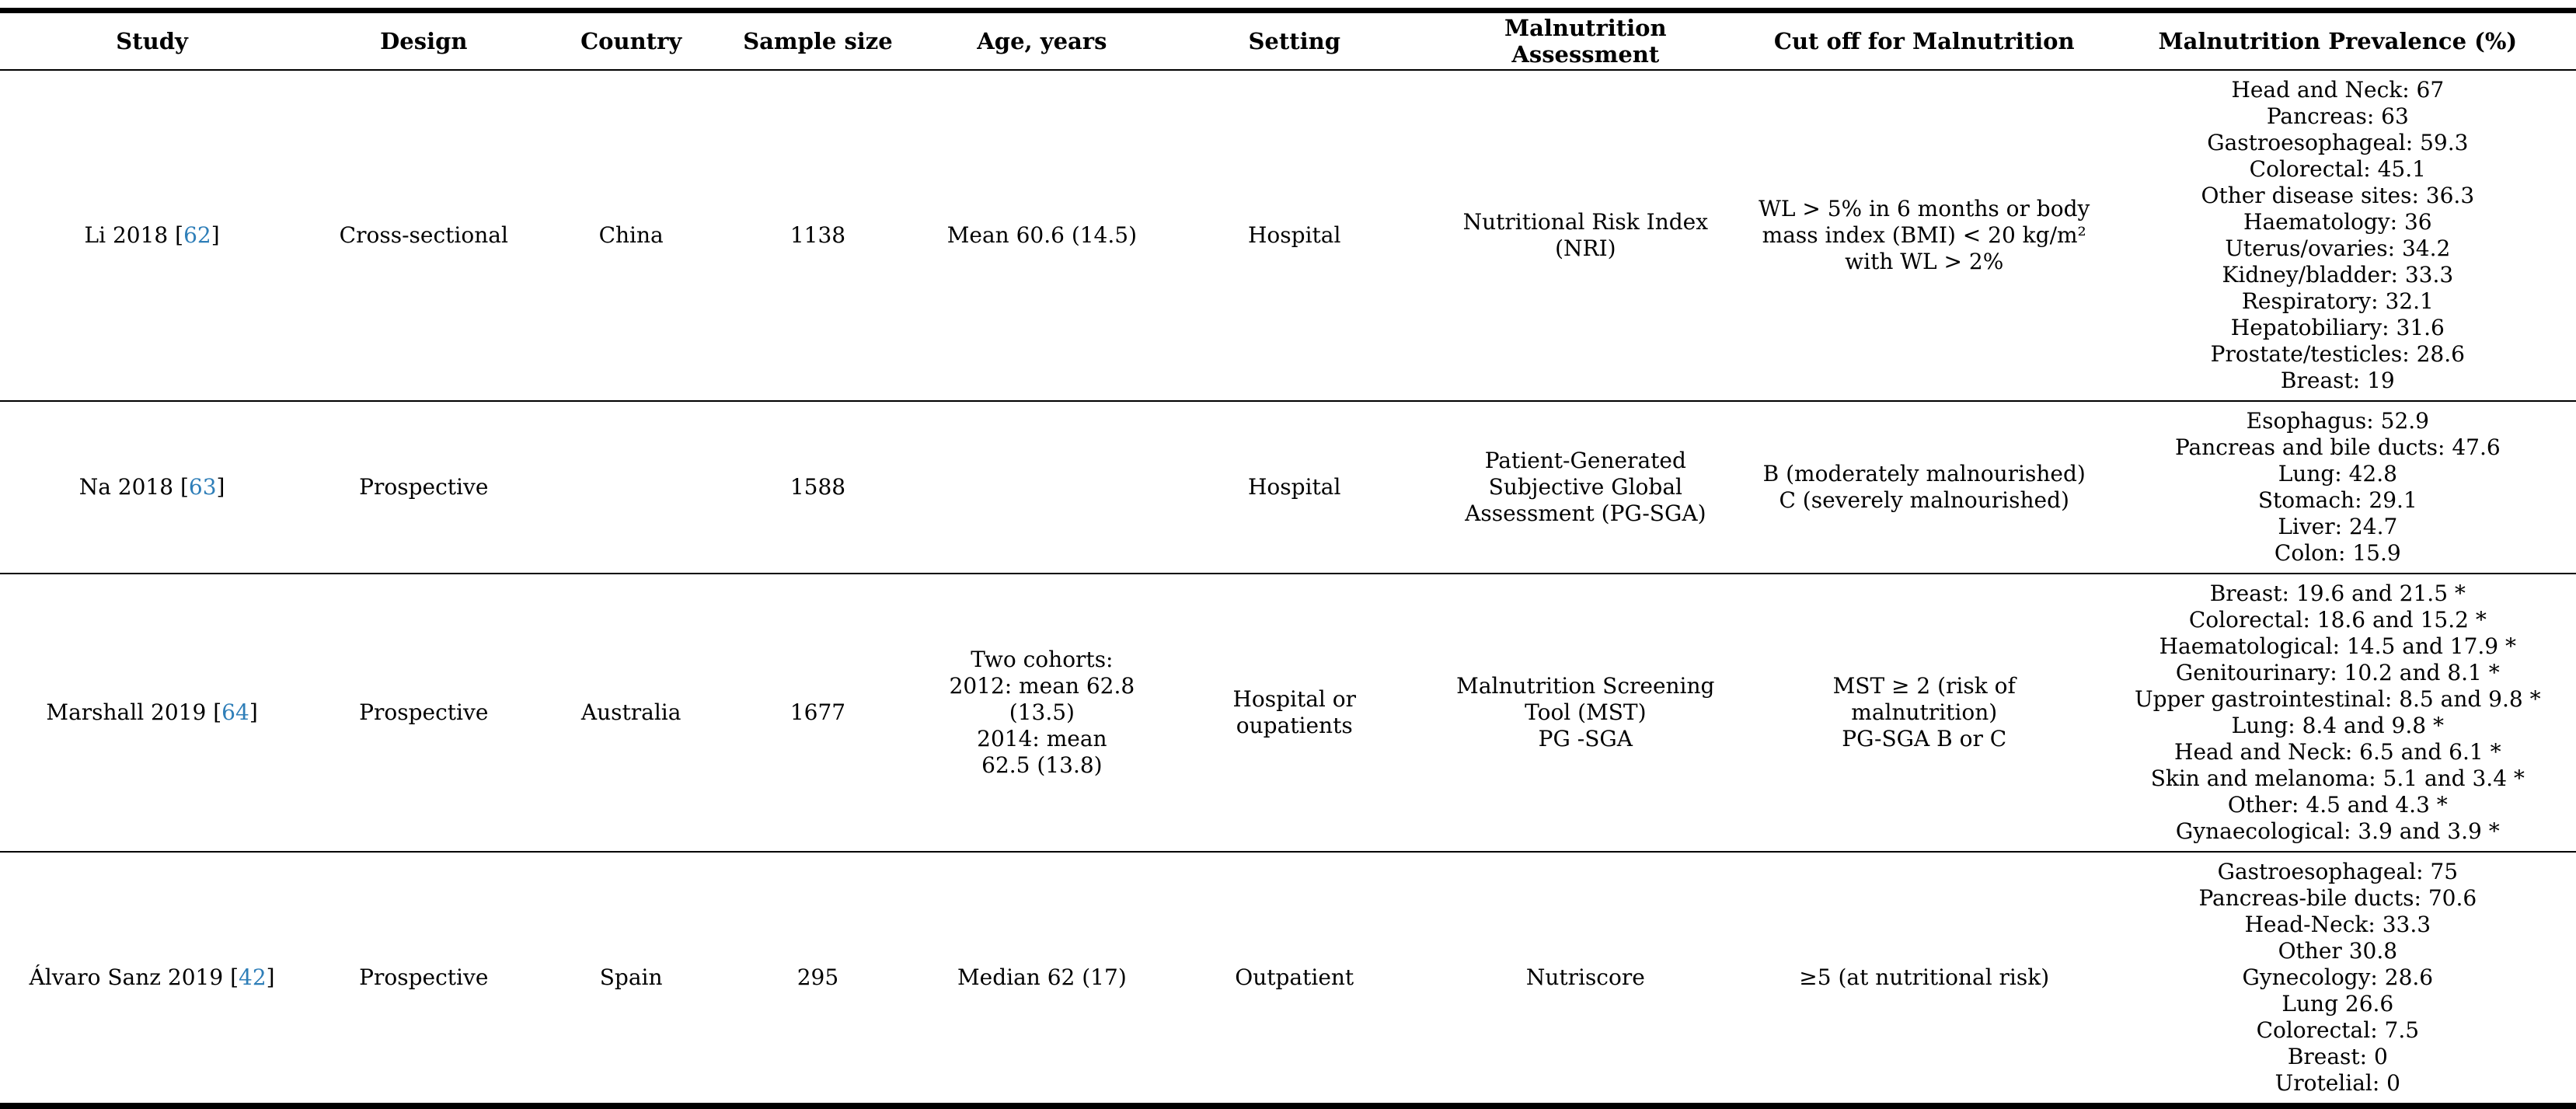 This screenshot has height=1109, width=2576. I want to click on cell-assessment: Nutriscore, so click(1585, 977).